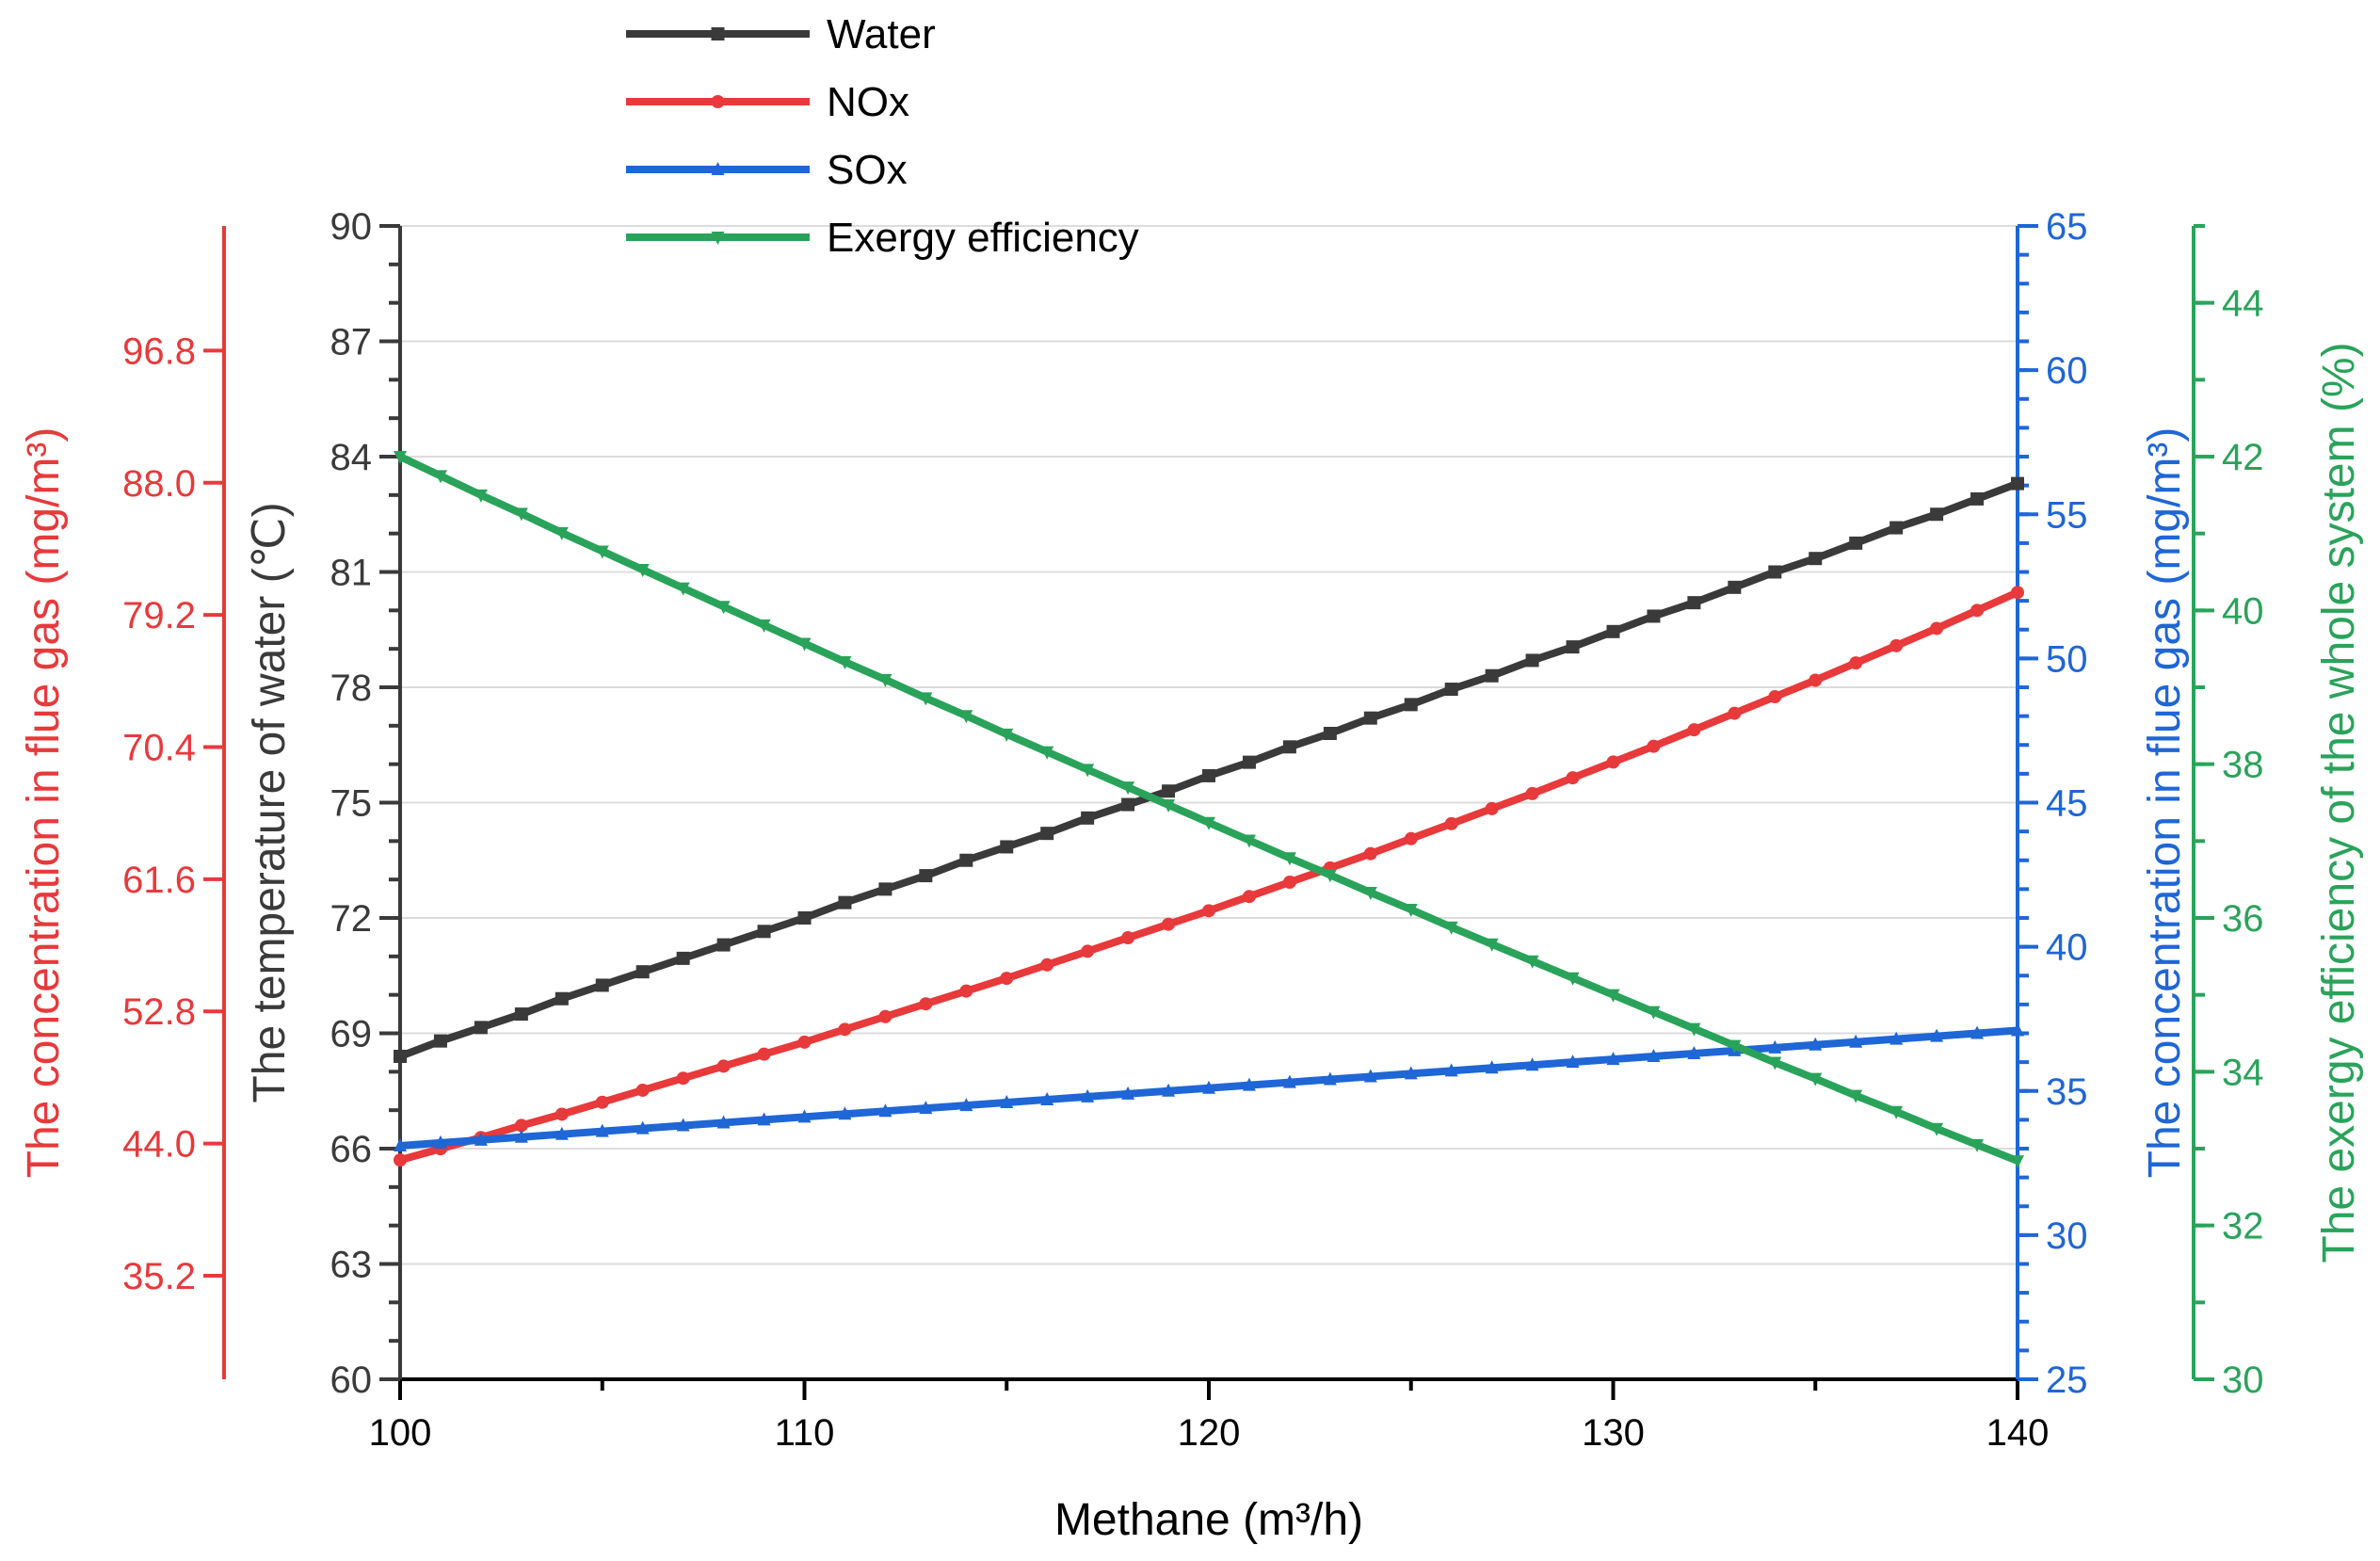 Image resolution: width=2380 pixels, height=1561 pixels. What do you see at coordinates (352, 919) in the screenshot?
I see `left-inner-tick-label: 72` at bounding box center [352, 919].